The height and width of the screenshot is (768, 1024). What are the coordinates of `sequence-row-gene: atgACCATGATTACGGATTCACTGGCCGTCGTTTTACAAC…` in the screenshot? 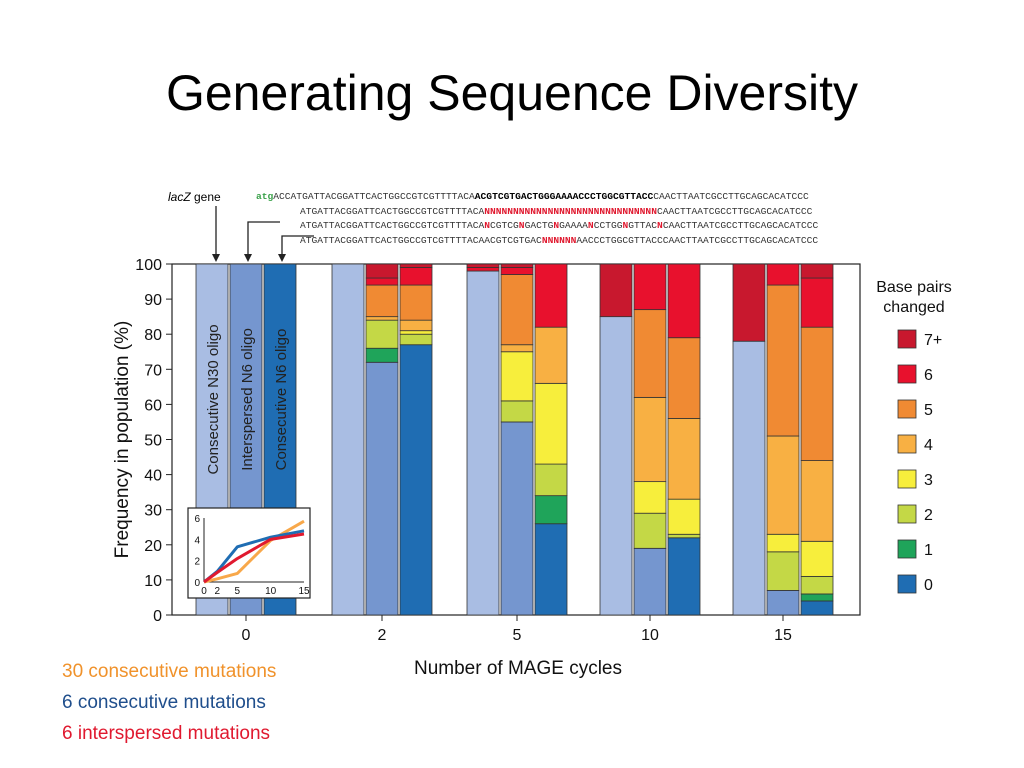 It's located at (532, 196).